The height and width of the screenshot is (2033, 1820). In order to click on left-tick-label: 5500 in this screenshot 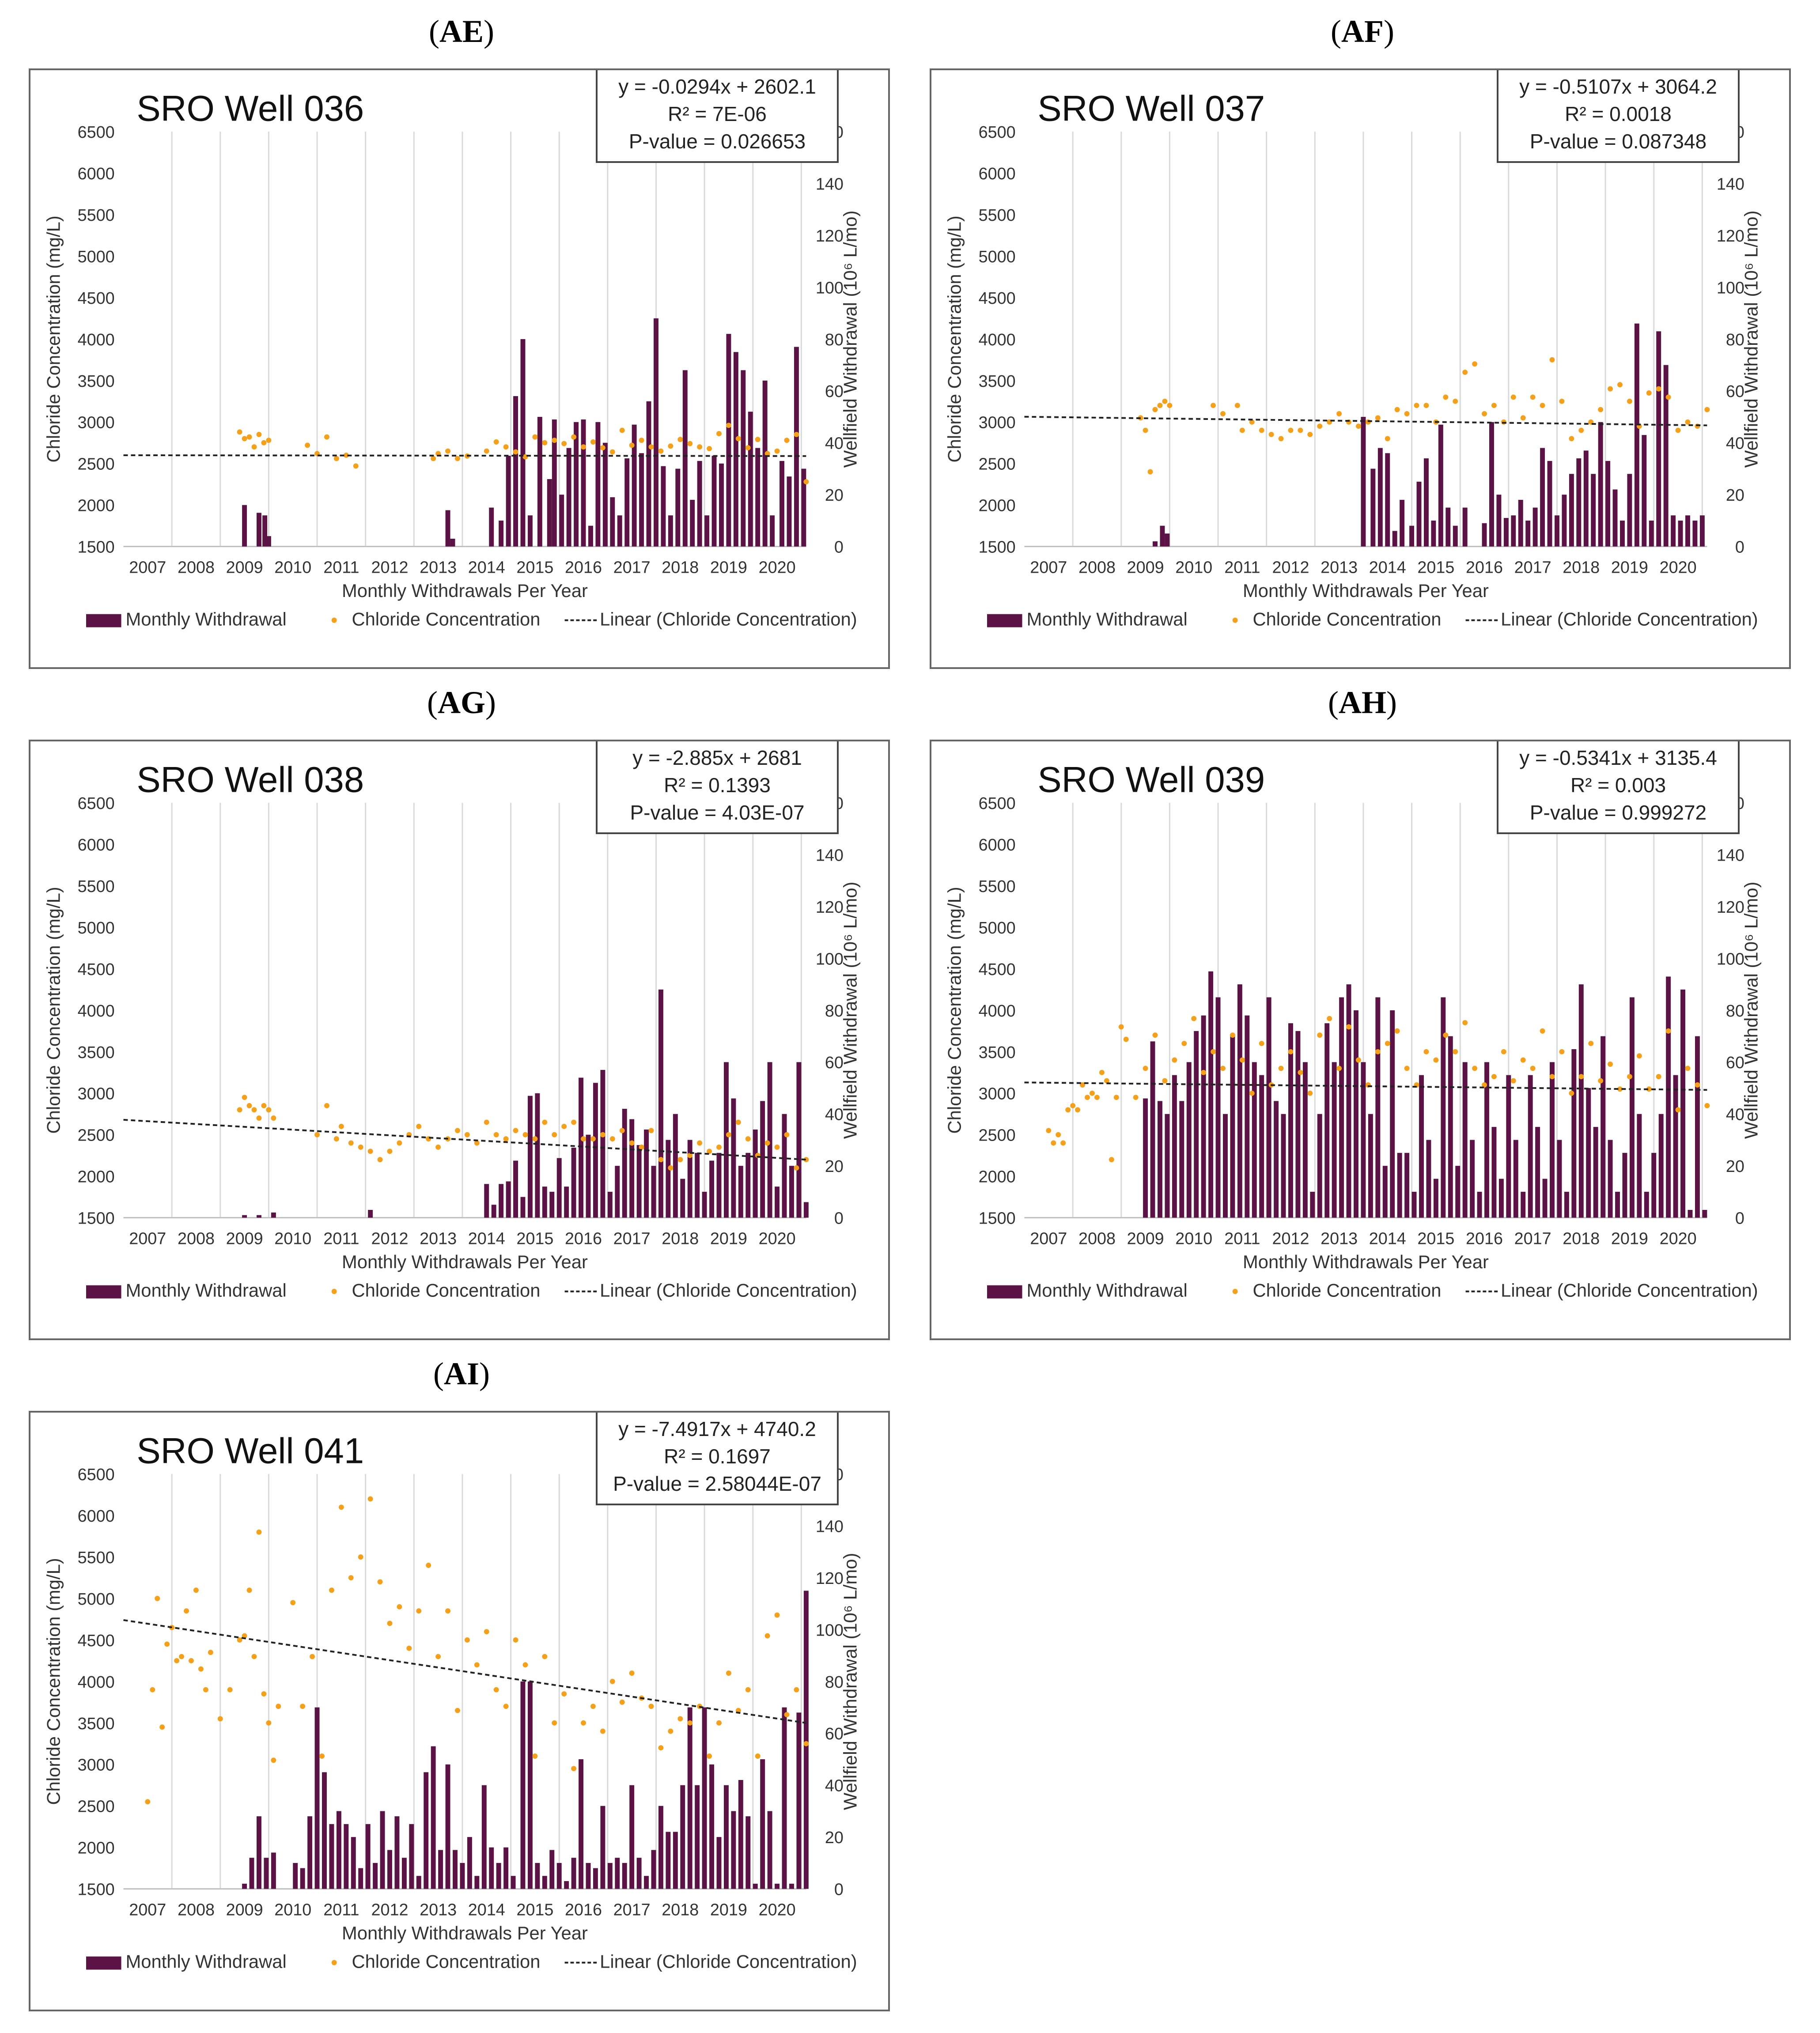, I will do `click(96, 215)`.